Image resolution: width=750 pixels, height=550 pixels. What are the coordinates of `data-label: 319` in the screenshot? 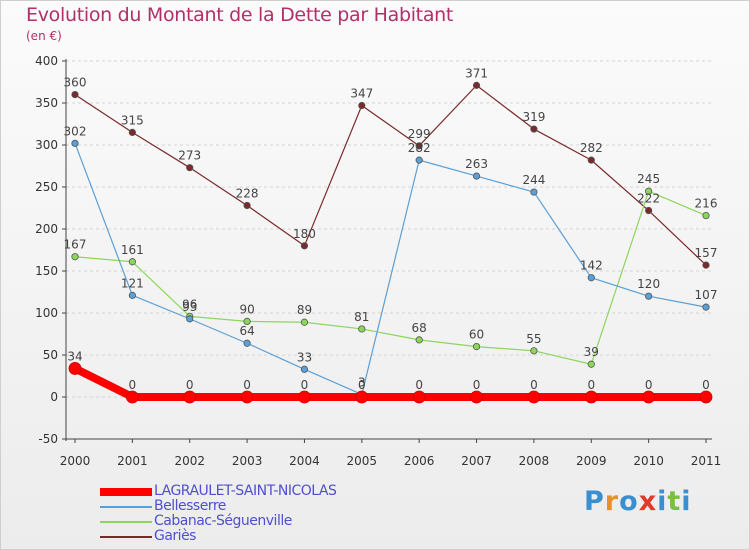 It's located at (533, 117).